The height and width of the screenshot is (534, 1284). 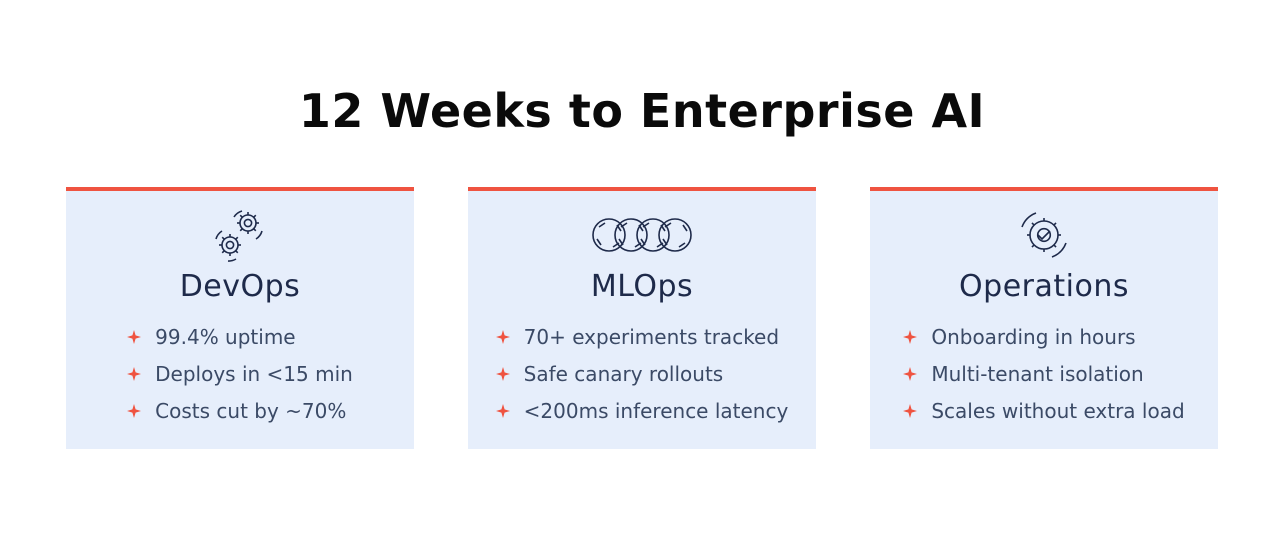 What do you see at coordinates (642, 111) in the screenshot?
I see `page-title: 12 Weeks to Enterprise AI` at bounding box center [642, 111].